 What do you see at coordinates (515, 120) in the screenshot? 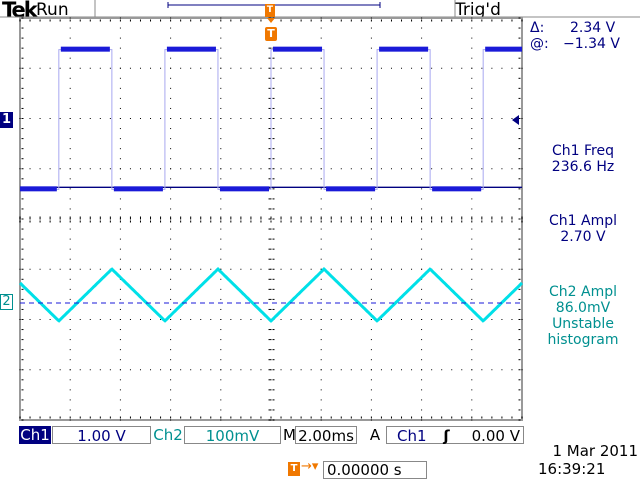
I see `ch1-level-arrow-icon` at bounding box center [515, 120].